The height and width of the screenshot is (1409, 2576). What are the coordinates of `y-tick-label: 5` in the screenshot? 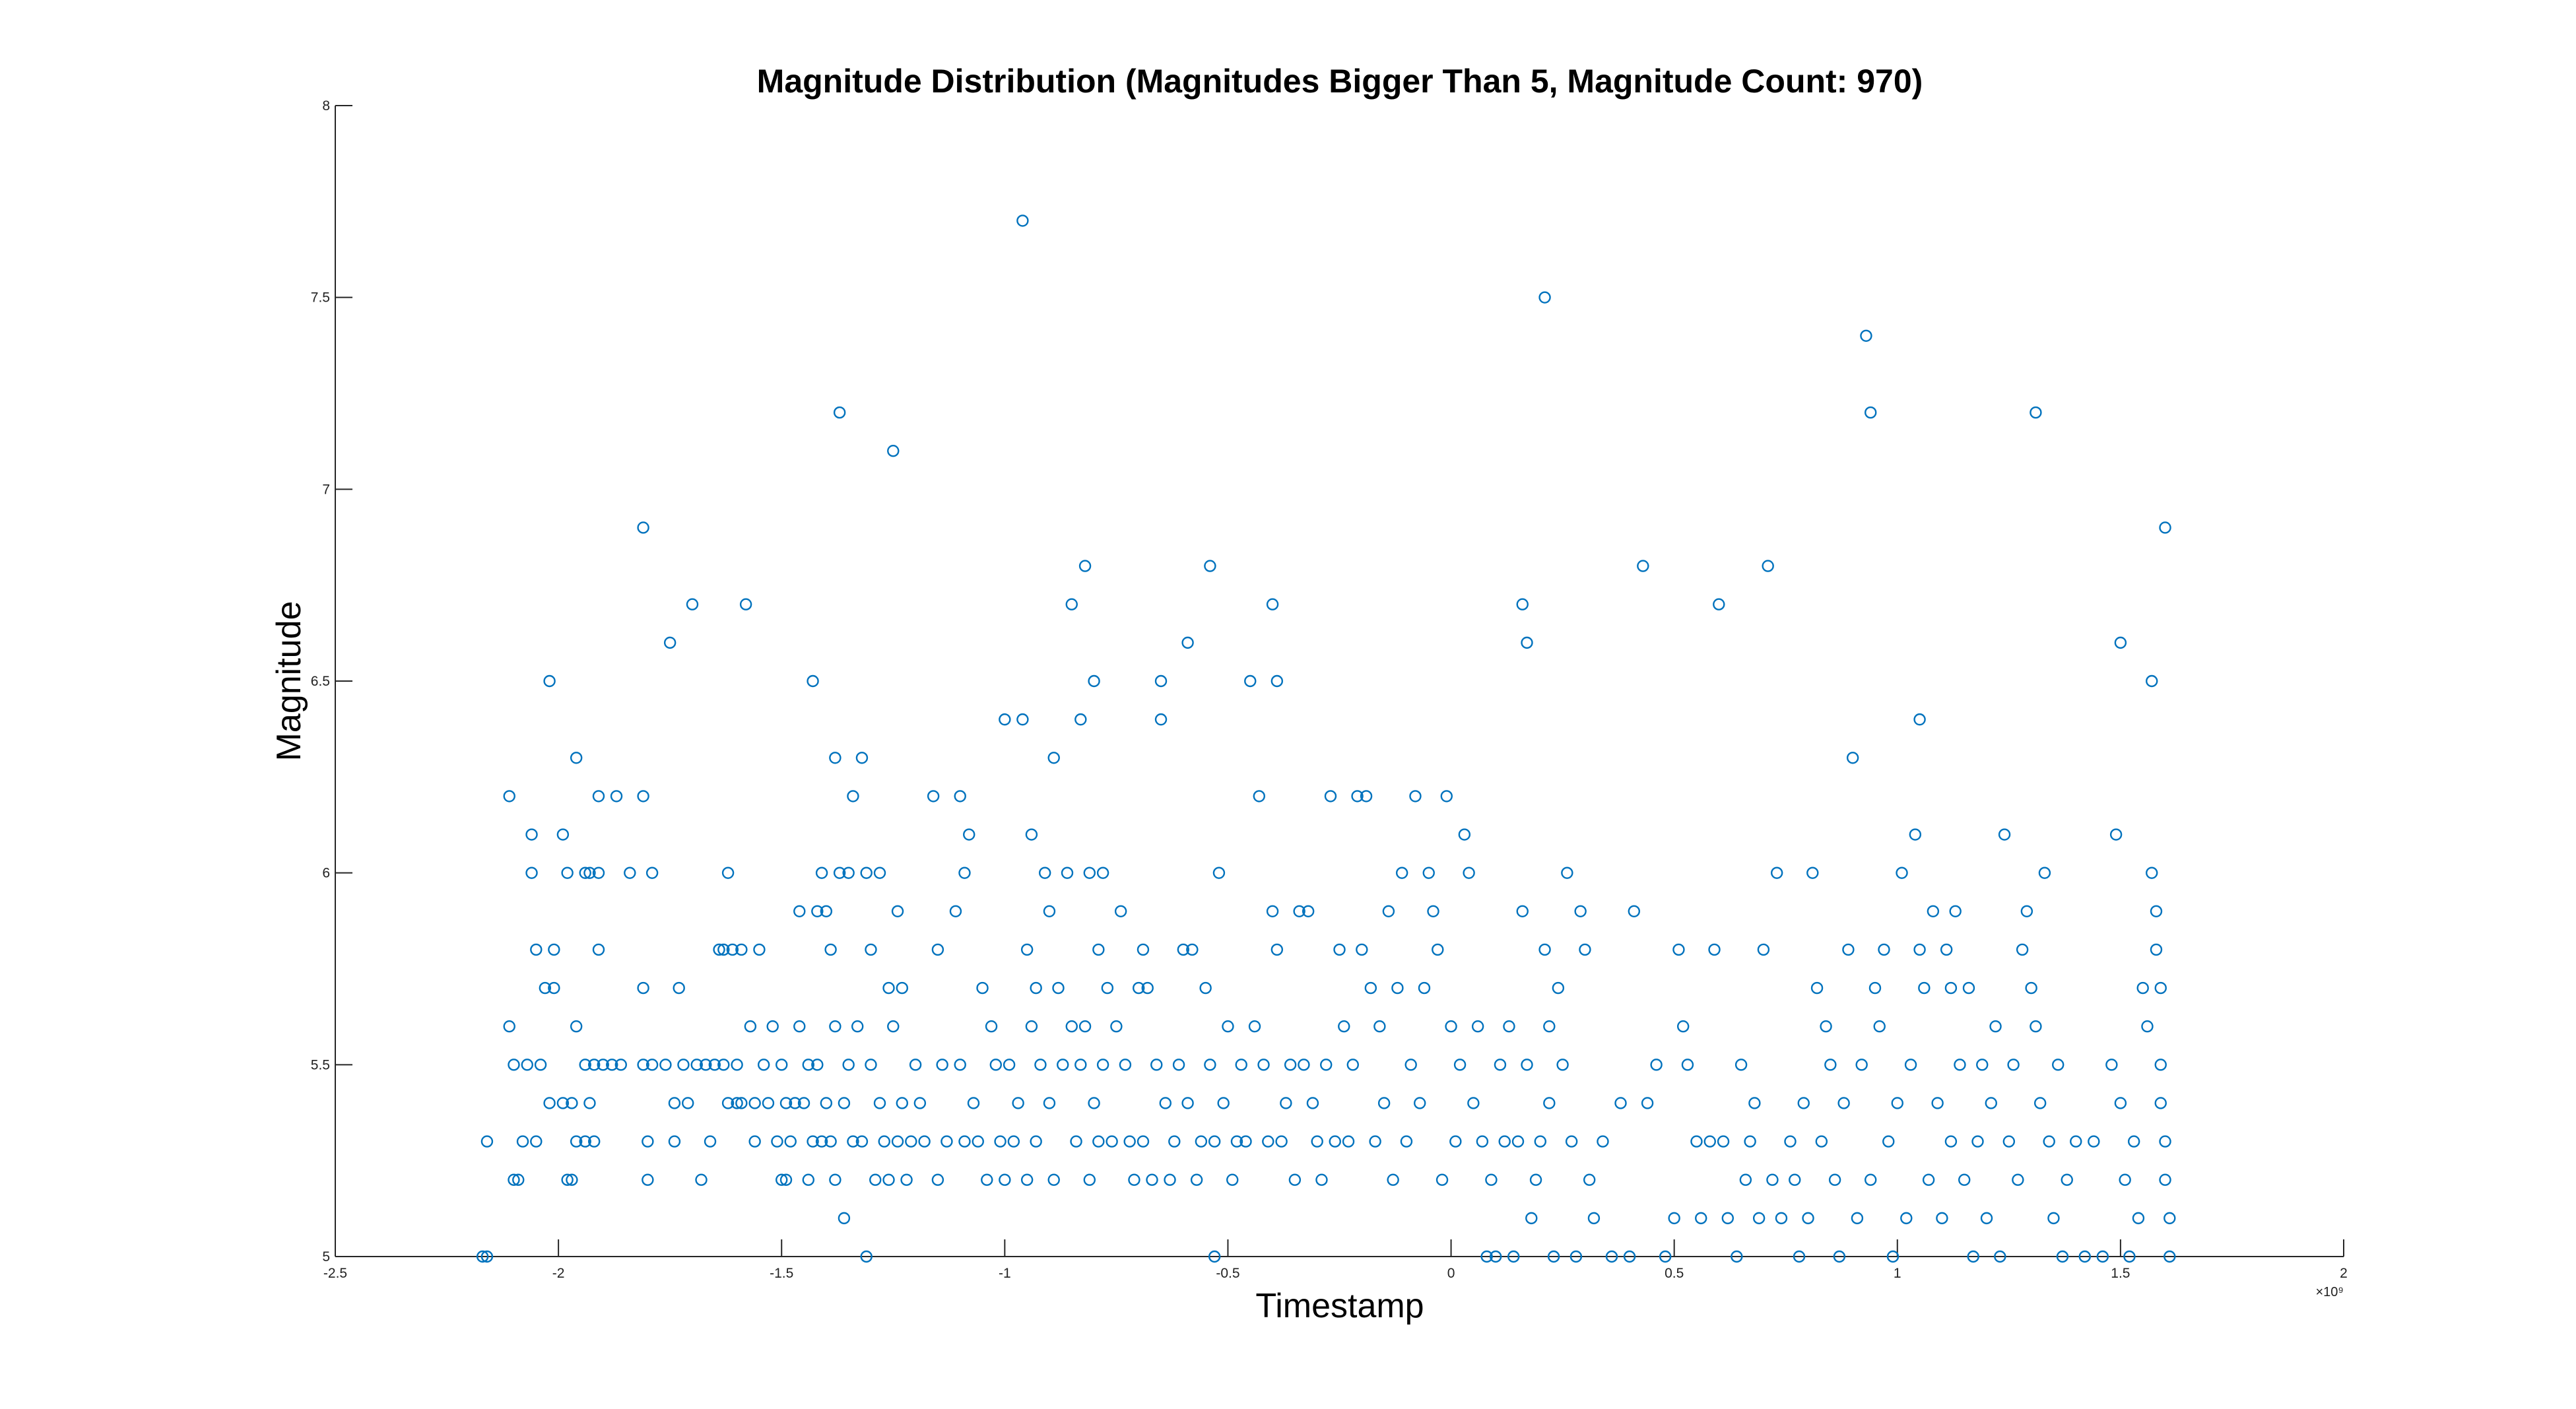 It's located at (326, 1256).